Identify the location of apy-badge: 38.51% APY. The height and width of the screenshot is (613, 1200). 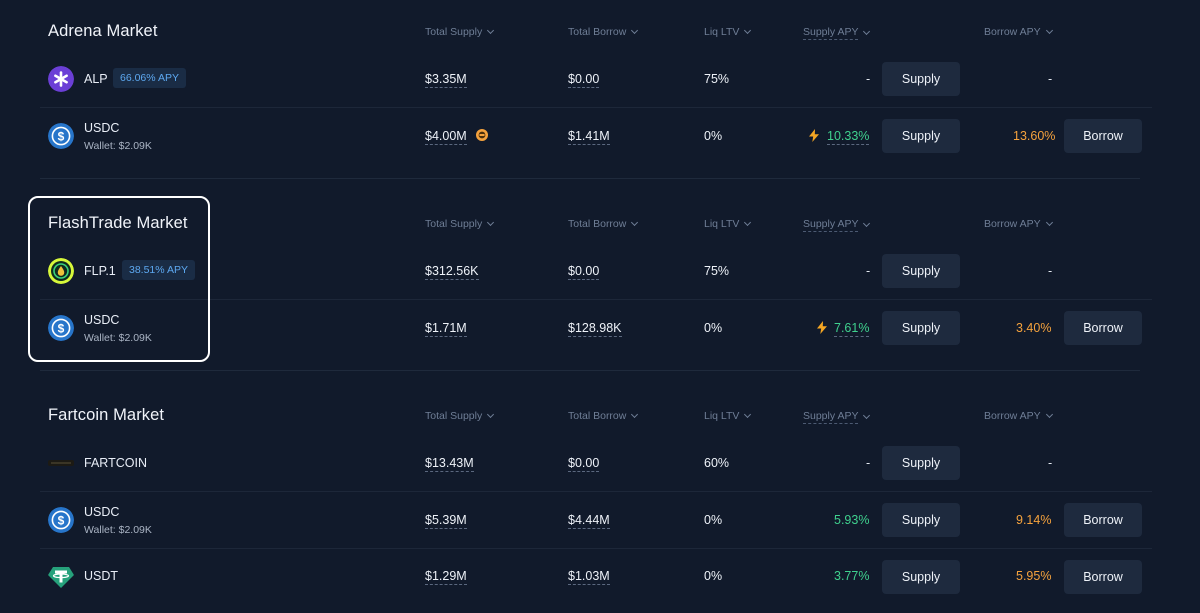
(158, 270).